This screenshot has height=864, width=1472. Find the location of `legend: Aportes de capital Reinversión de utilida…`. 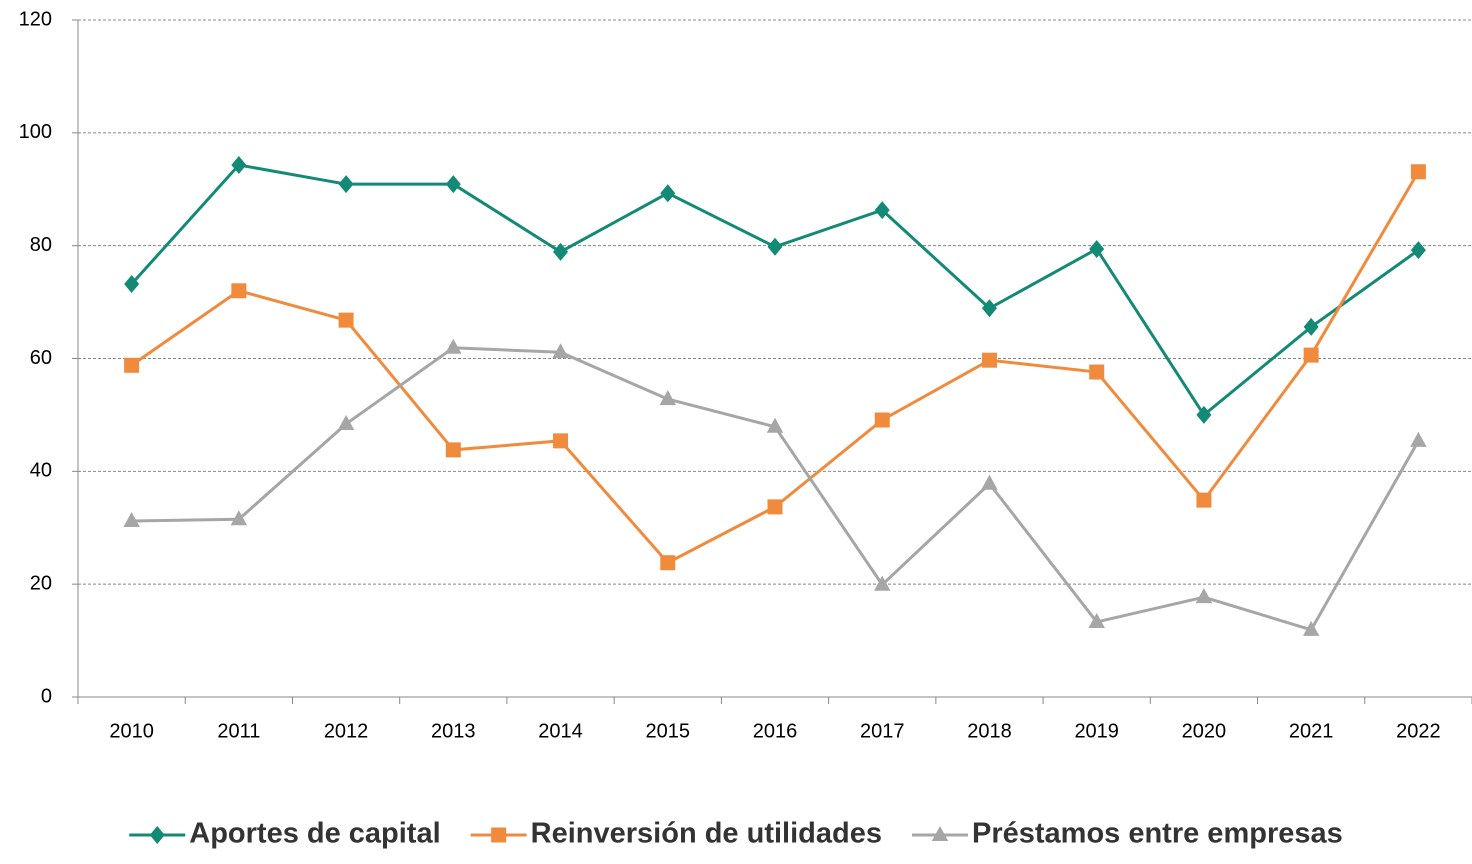

legend: Aportes de capital Reinversión de utilida… is located at coordinates (736, 834).